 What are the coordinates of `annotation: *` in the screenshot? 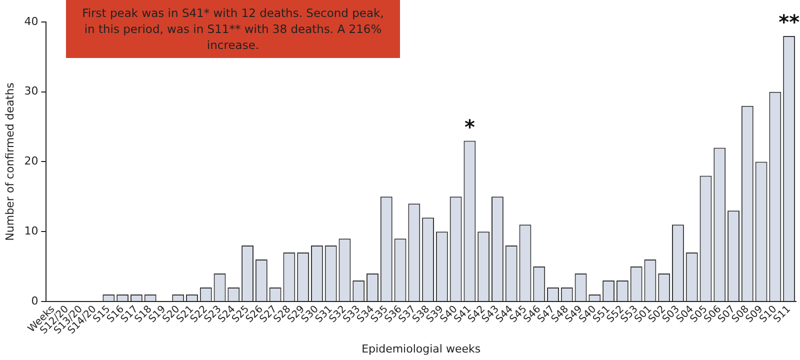 It's located at (470, 126).